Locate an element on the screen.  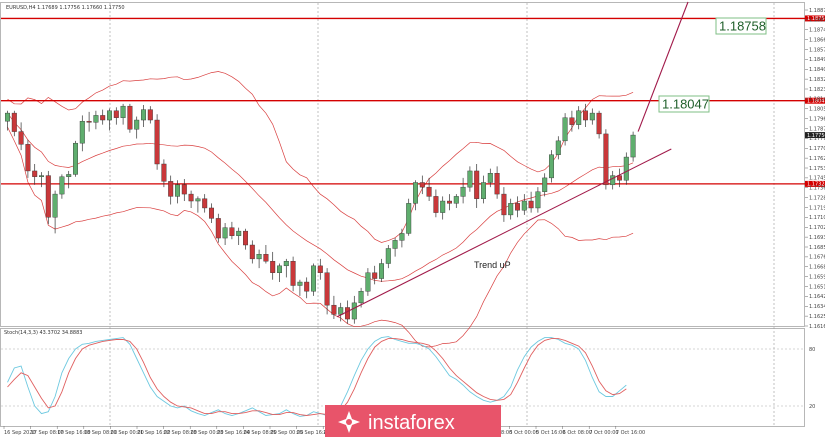
stoch-signal-line is located at coordinates (317, 377).